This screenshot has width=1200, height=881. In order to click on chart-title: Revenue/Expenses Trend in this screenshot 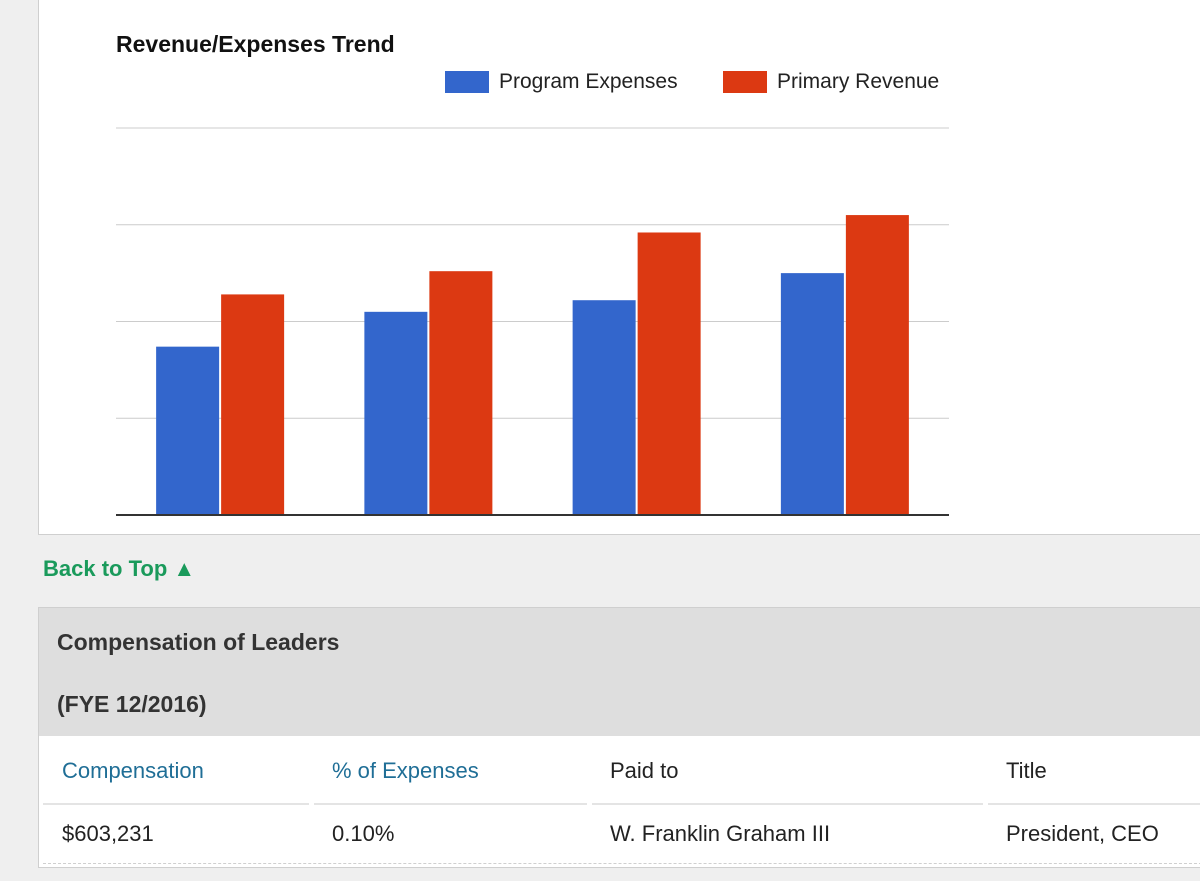, I will do `click(255, 44)`.